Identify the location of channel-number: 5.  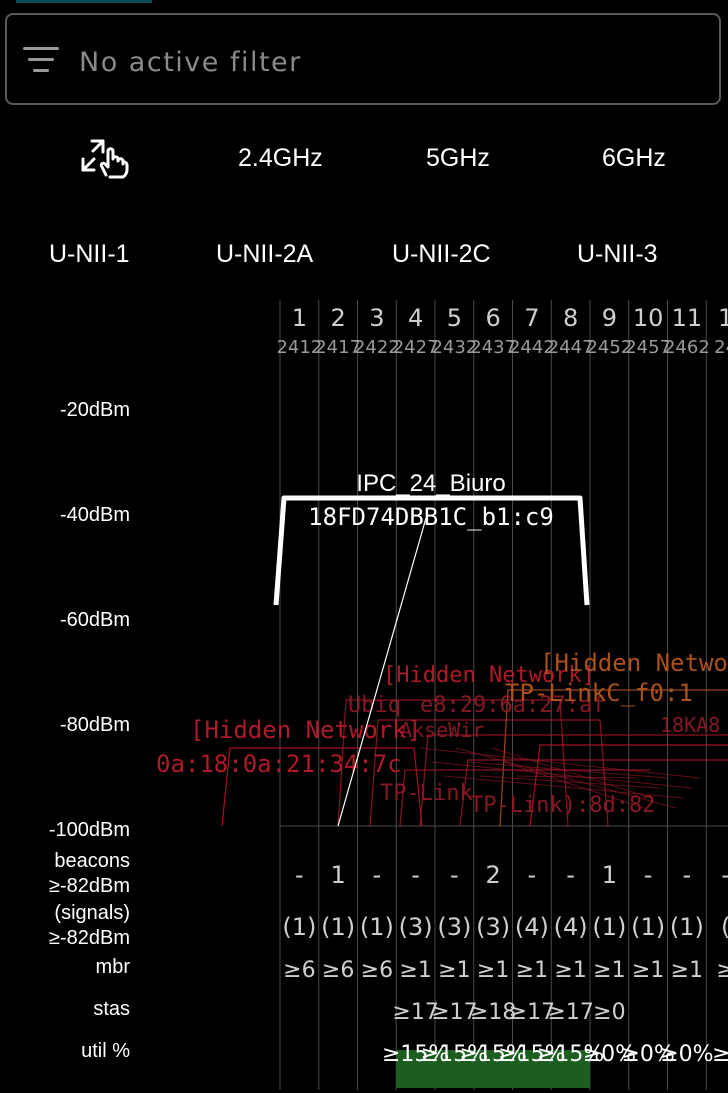
(454, 318).